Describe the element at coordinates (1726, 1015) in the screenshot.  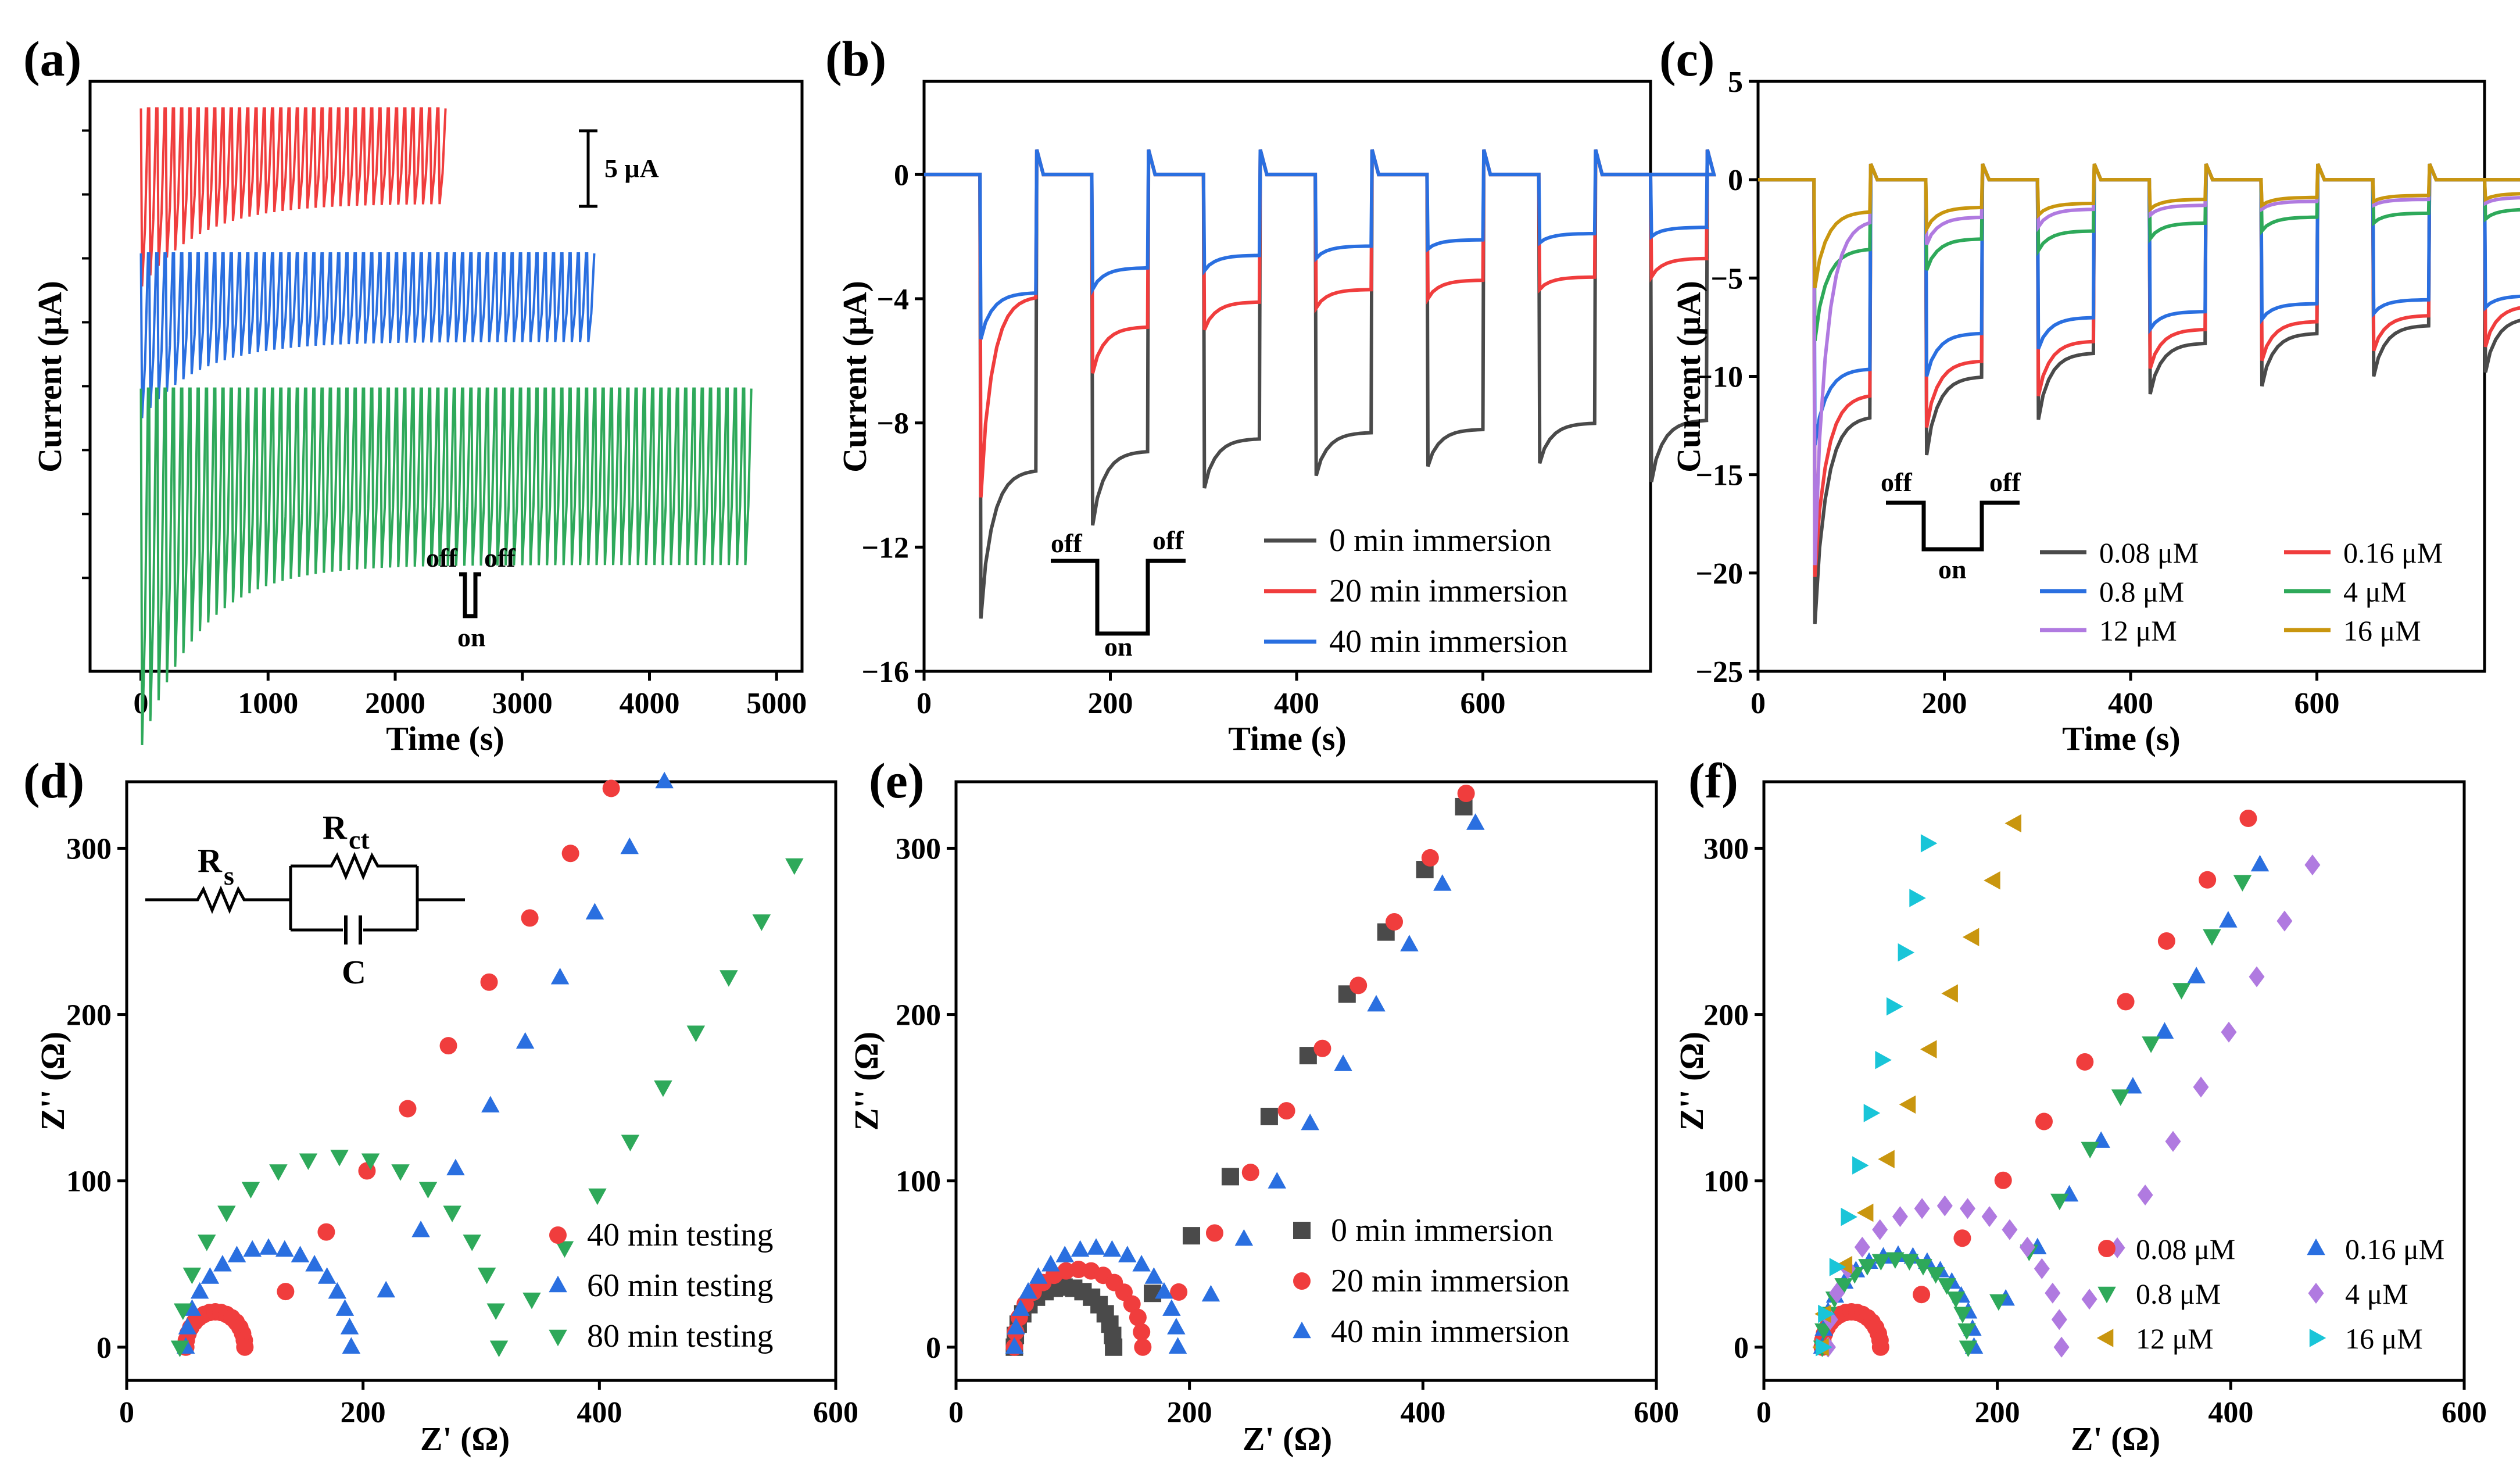
I see `y-tick-label-f: 200` at that location.